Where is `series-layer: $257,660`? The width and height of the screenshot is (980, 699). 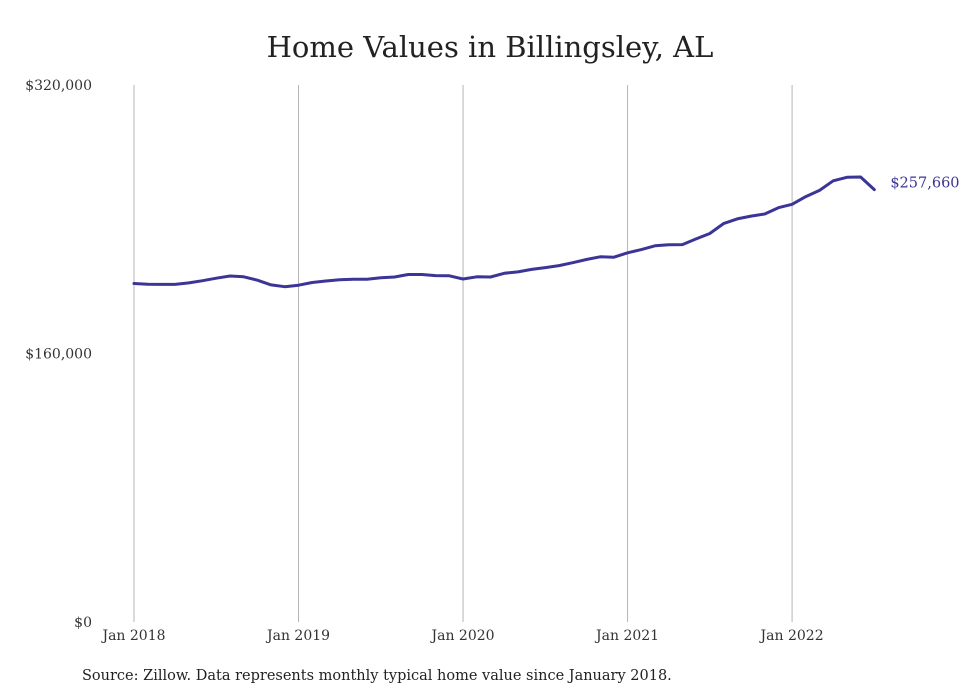 series-layer: $257,660 is located at coordinates (546, 232).